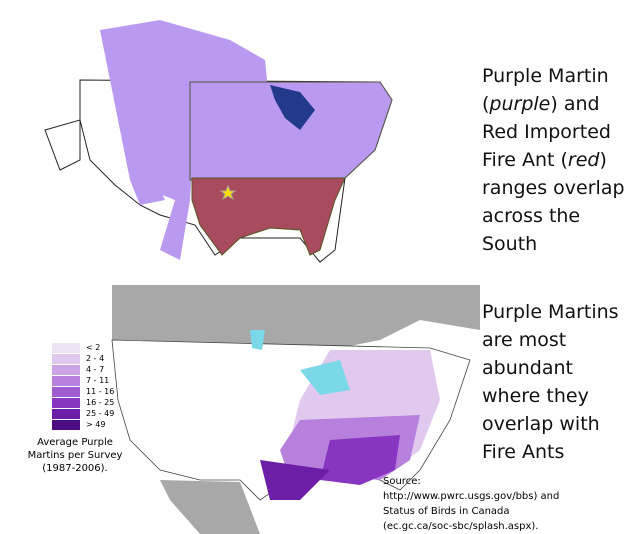 Image resolution: width=640 pixels, height=534 pixels. What do you see at coordinates (98, 380) in the screenshot?
I see `legend-label: 7 - 11` at bounding box center [98, 380].